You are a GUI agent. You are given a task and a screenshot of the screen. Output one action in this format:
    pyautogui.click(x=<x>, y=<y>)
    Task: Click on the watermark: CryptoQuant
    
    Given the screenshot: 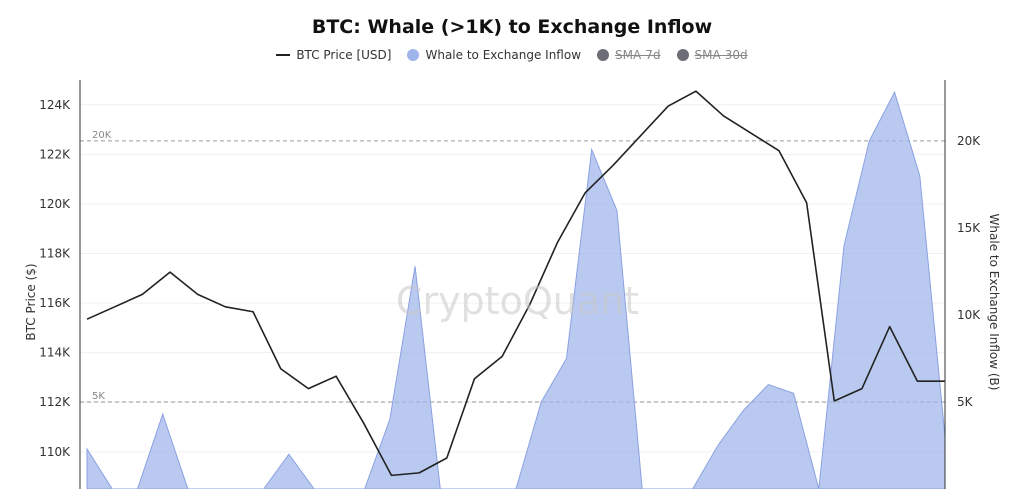 What is the action you would take?
    pyautogui.click(x=517, y=301)
    